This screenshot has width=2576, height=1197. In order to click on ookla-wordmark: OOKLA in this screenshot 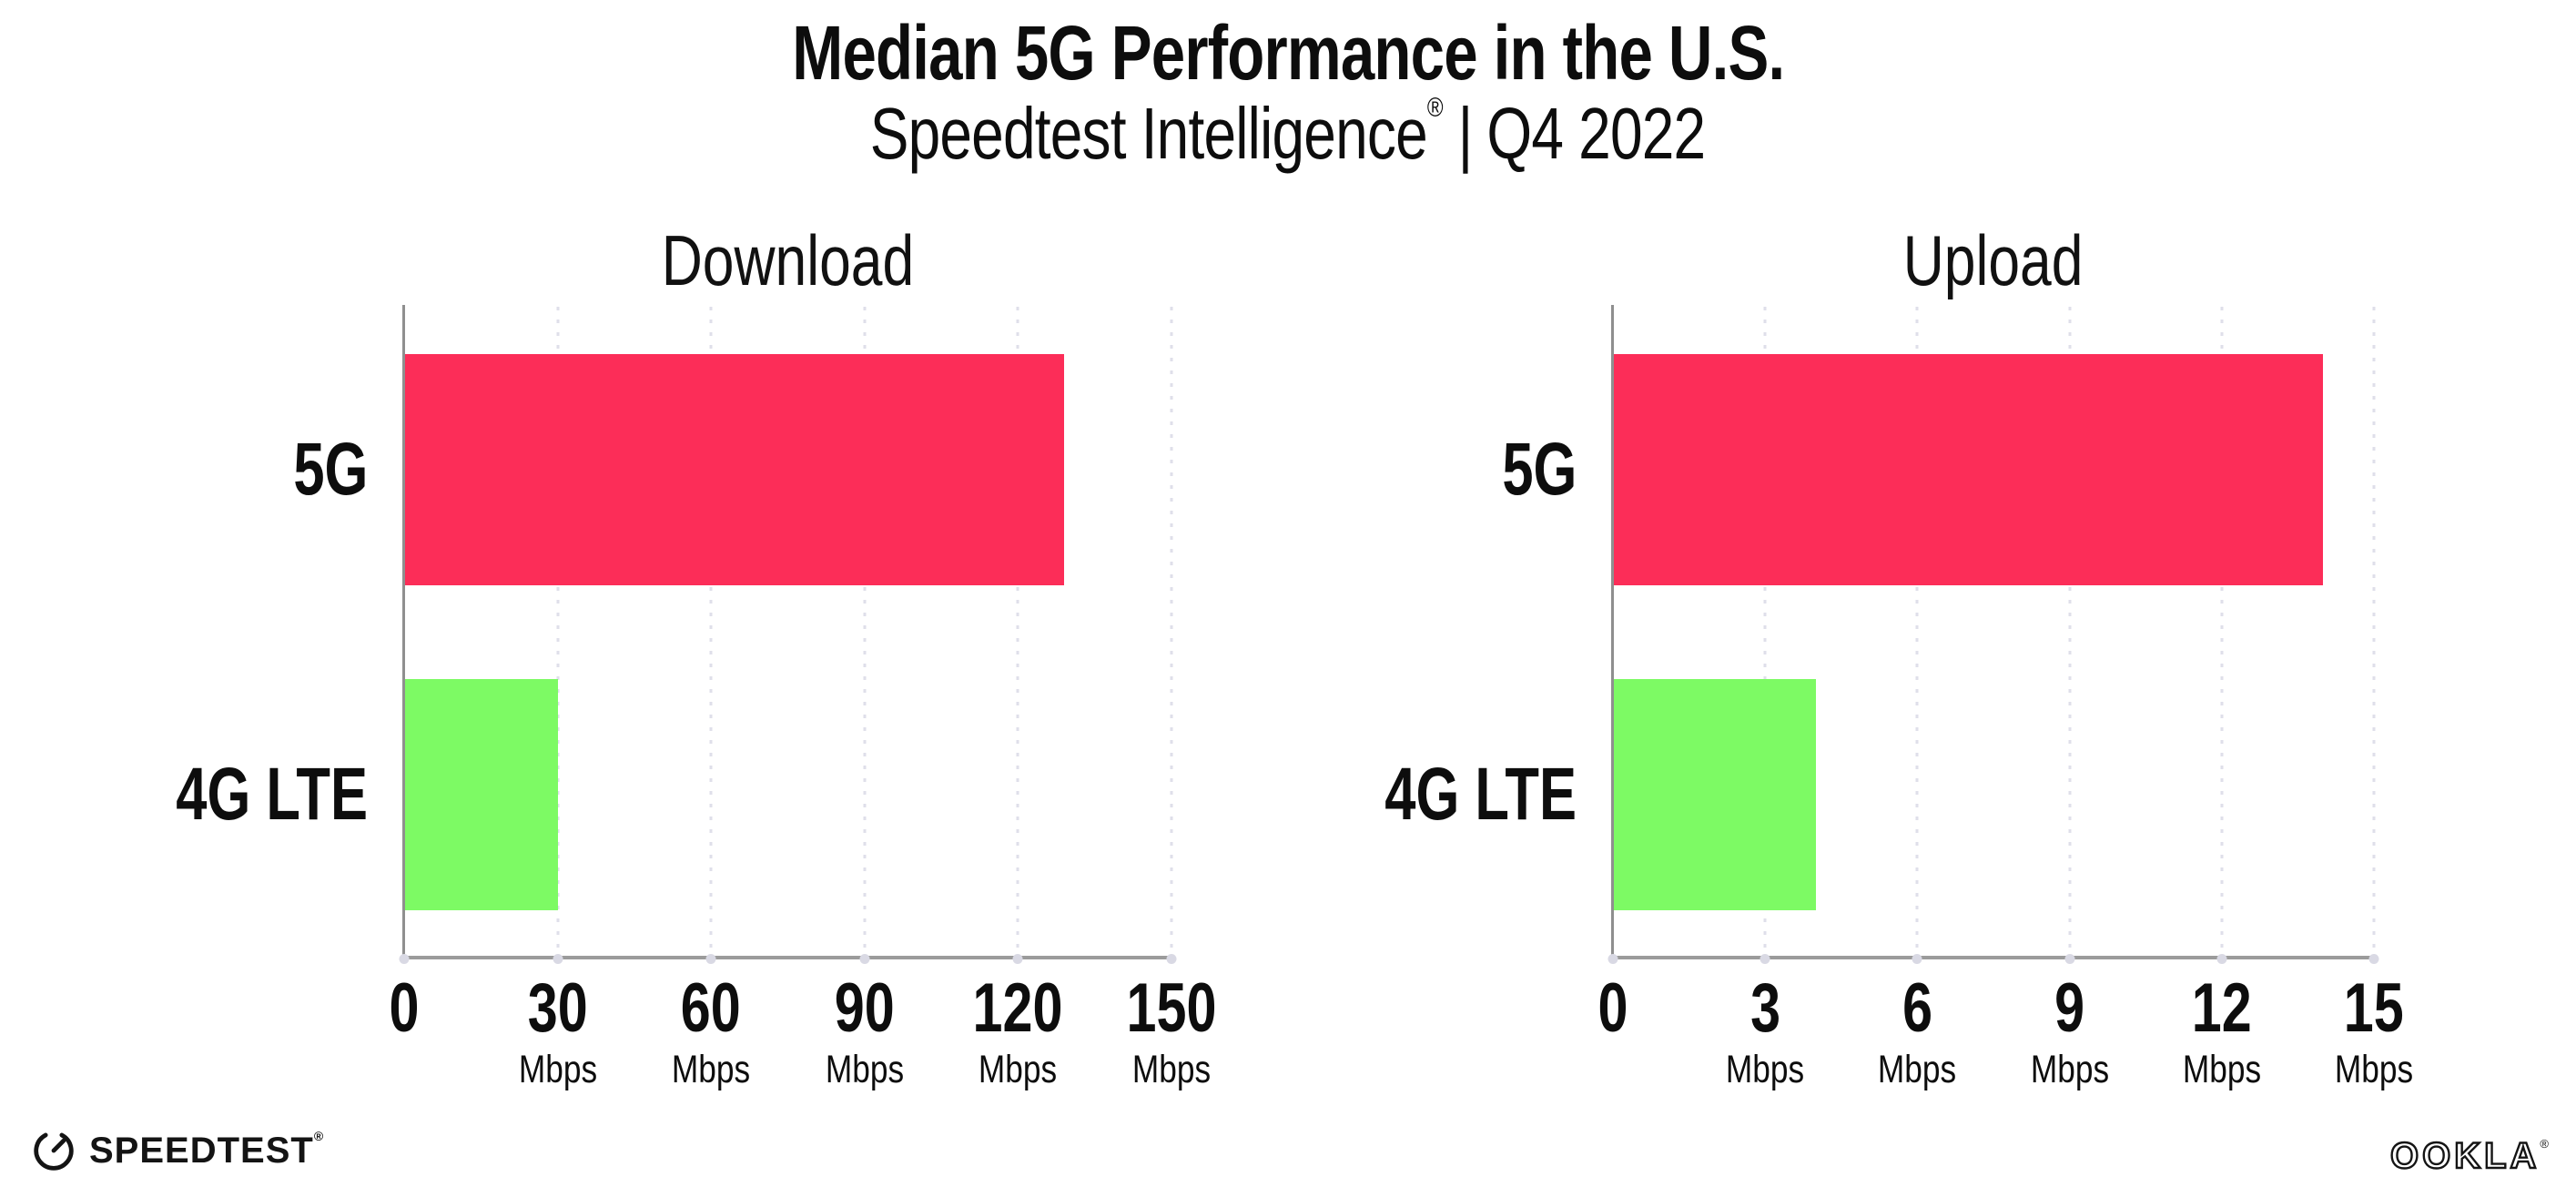, I will do `click(2465, 1156)`.